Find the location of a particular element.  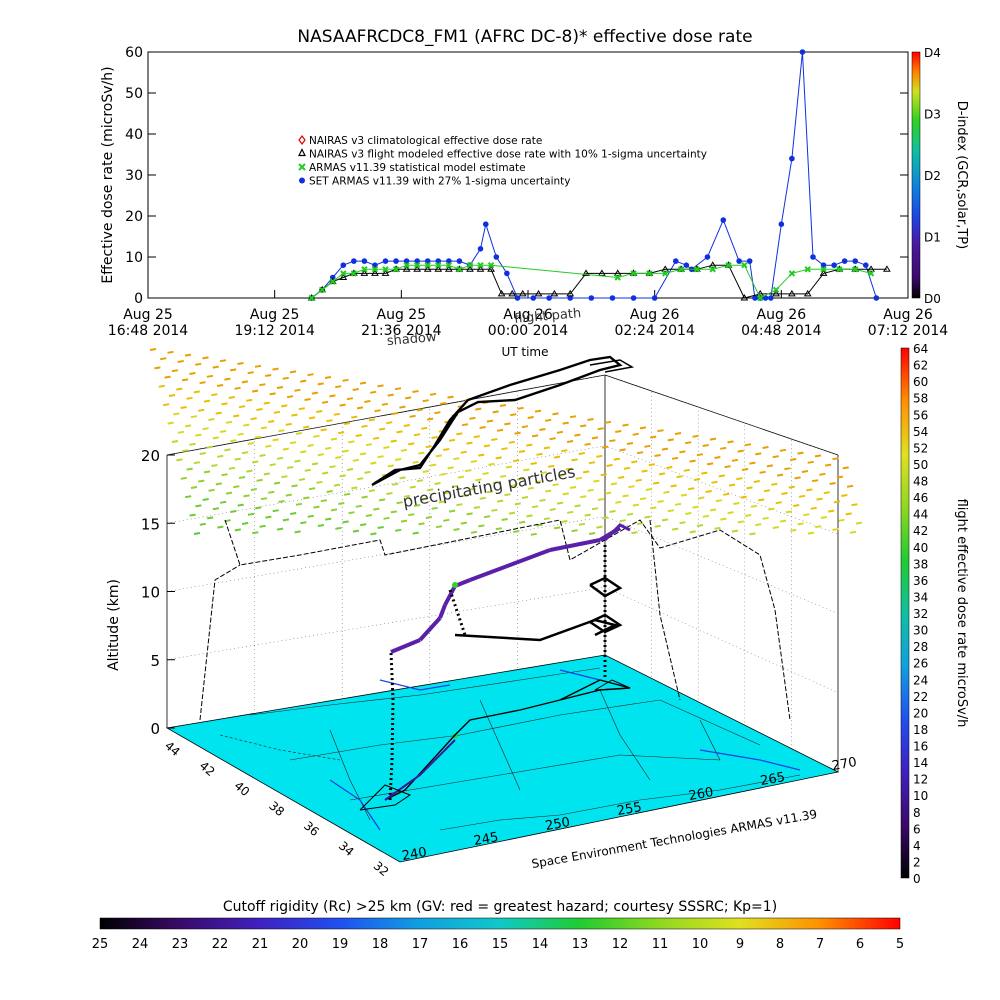

latitude-axis: 44 42 40 38 36 34 32 is located at coordinates (276, 809).